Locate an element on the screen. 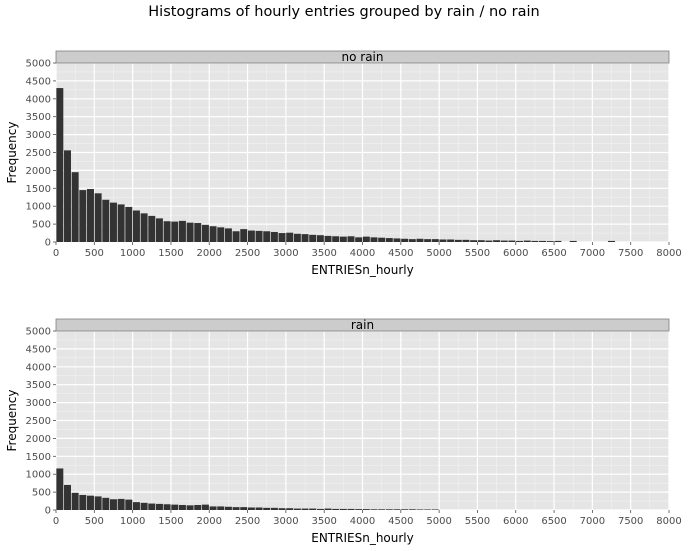  x-tick-label: 2000 is located at coordinates (209, 521).